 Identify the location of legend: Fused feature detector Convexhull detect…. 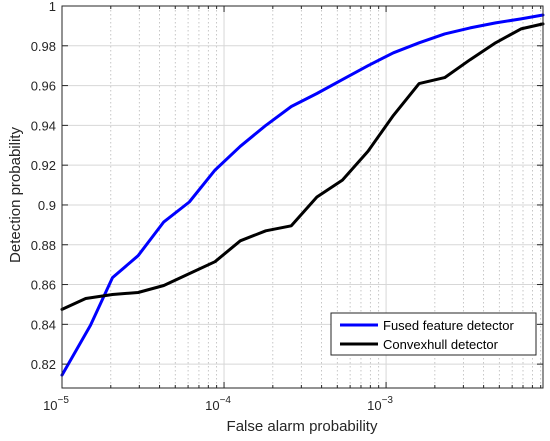
(433, 334).